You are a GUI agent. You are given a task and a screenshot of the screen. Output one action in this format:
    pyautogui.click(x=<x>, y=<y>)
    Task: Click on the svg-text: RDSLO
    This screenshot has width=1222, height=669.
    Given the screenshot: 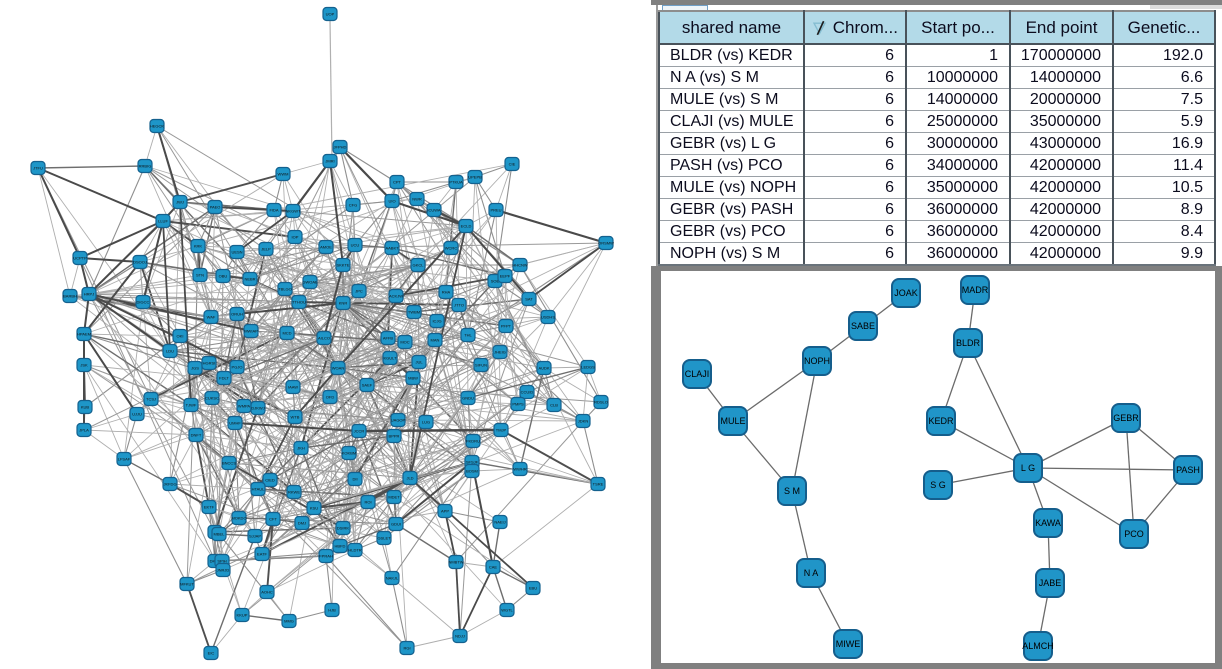 What is the action you would take?
    pyautogui.click(x=601, y=402)
    